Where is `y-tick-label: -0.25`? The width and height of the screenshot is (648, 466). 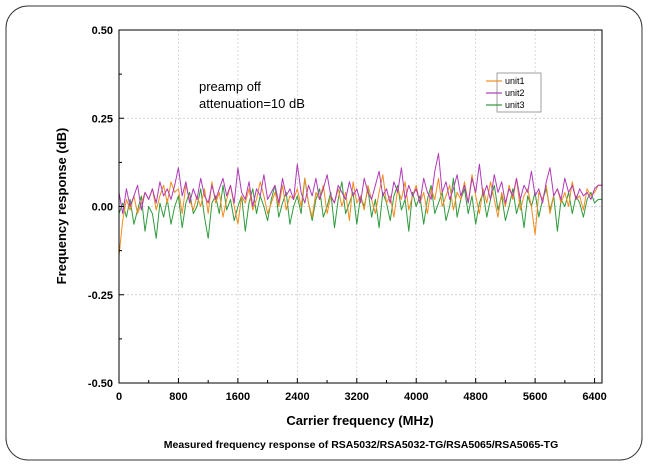 y-tick-label: -0.25 is located at coordinates (100, 296).